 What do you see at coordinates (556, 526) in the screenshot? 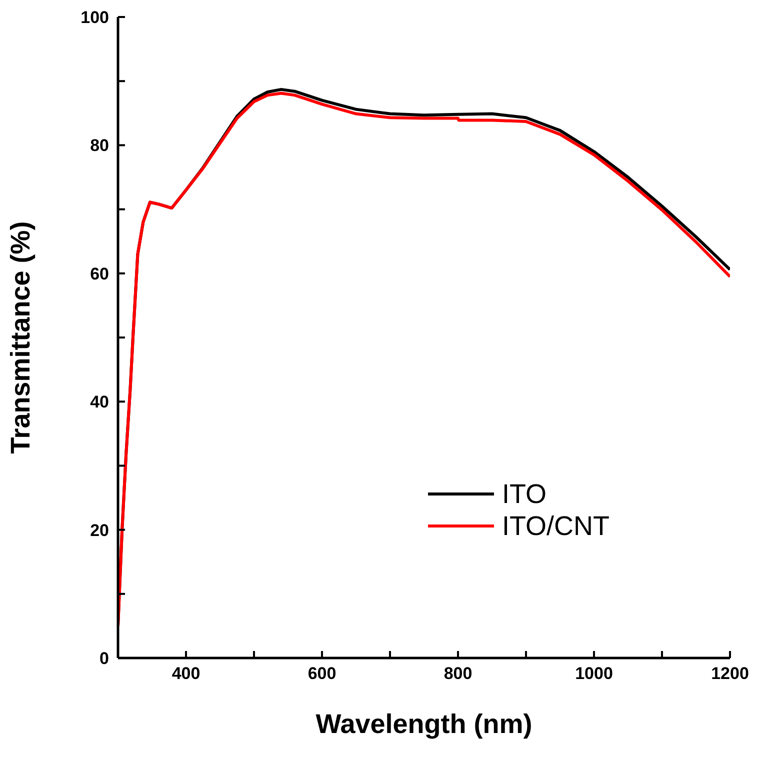
I see `legend-label: ITO/CNT` at bounding box center [556, 526].